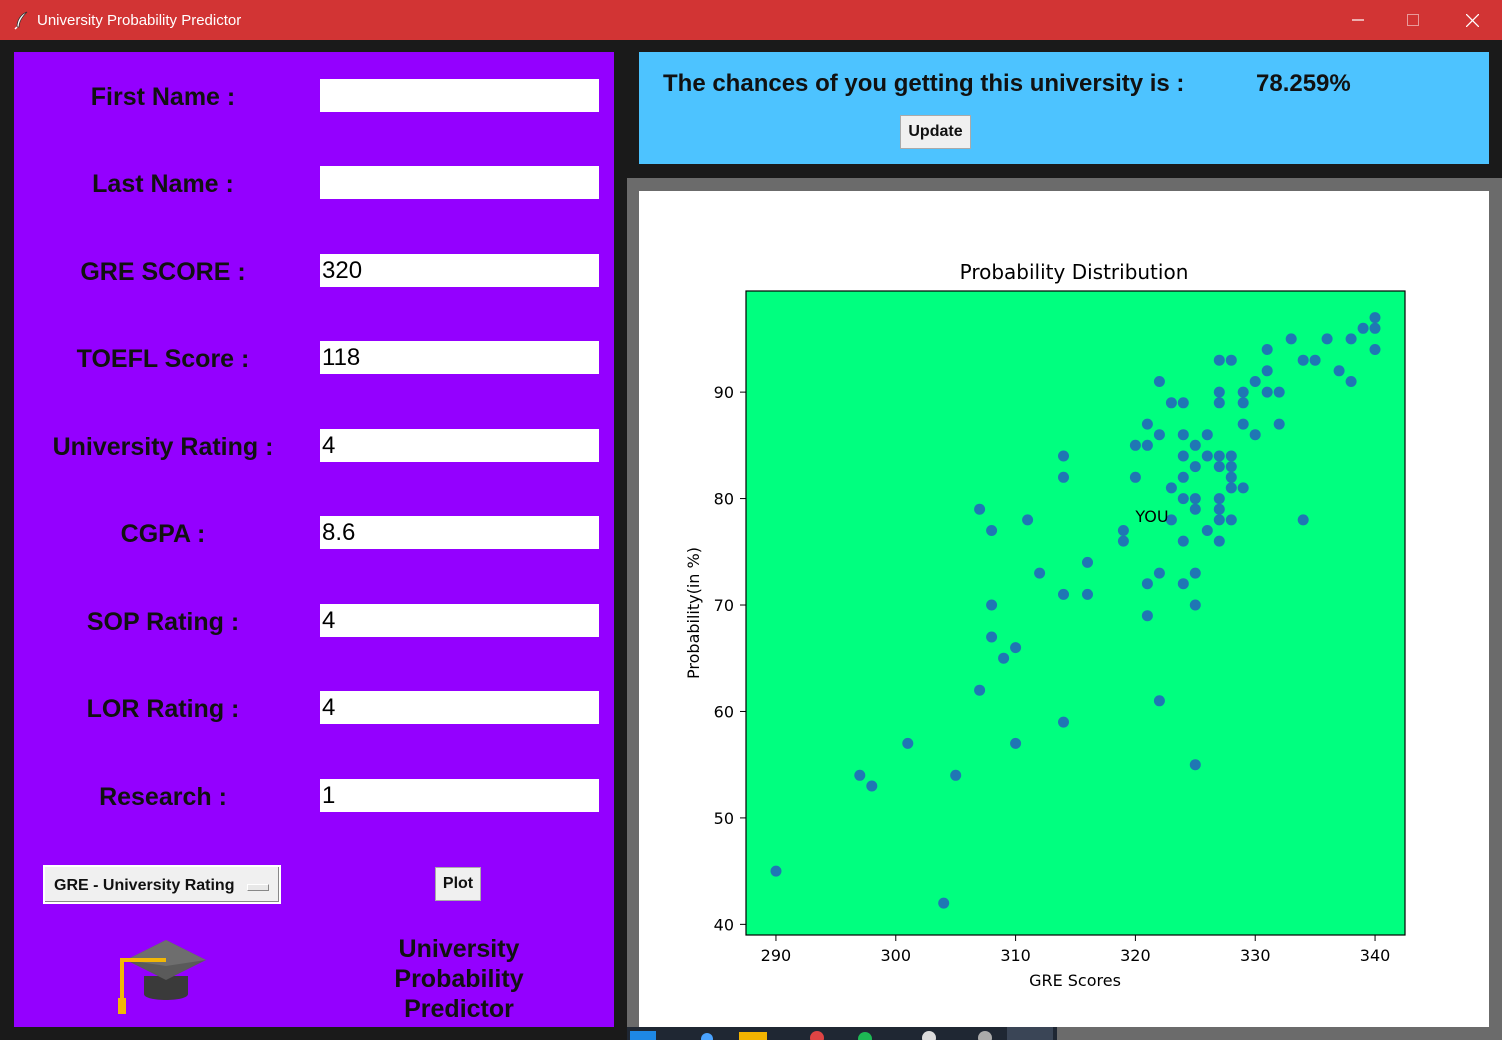  I want to click on gre-score-label: GRE SCORE :, so click(163, 272).